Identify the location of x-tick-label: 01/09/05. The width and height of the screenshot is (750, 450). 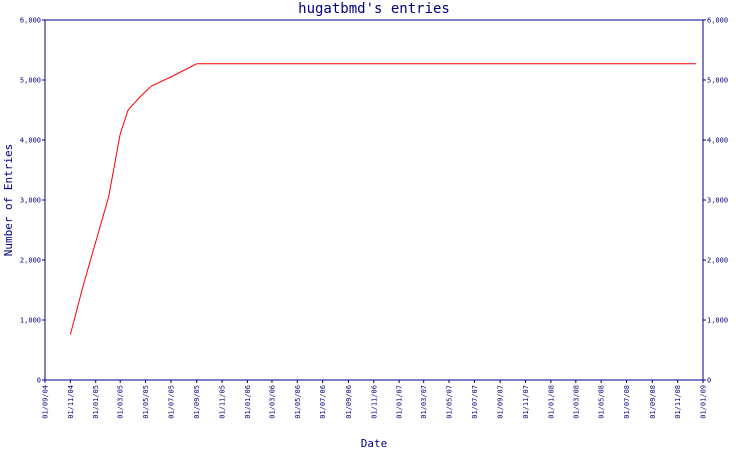
(197, 402).